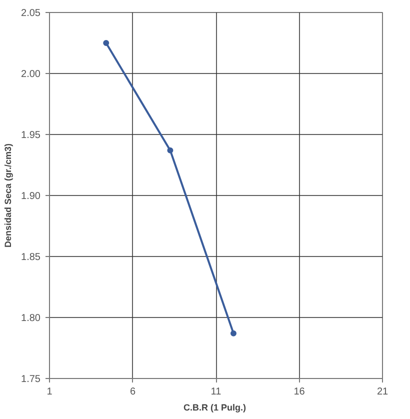 Image resolution: width=410 pixels, height=419 pixels. I want to click on y-tick-label: 1.75, so click(31, 379).